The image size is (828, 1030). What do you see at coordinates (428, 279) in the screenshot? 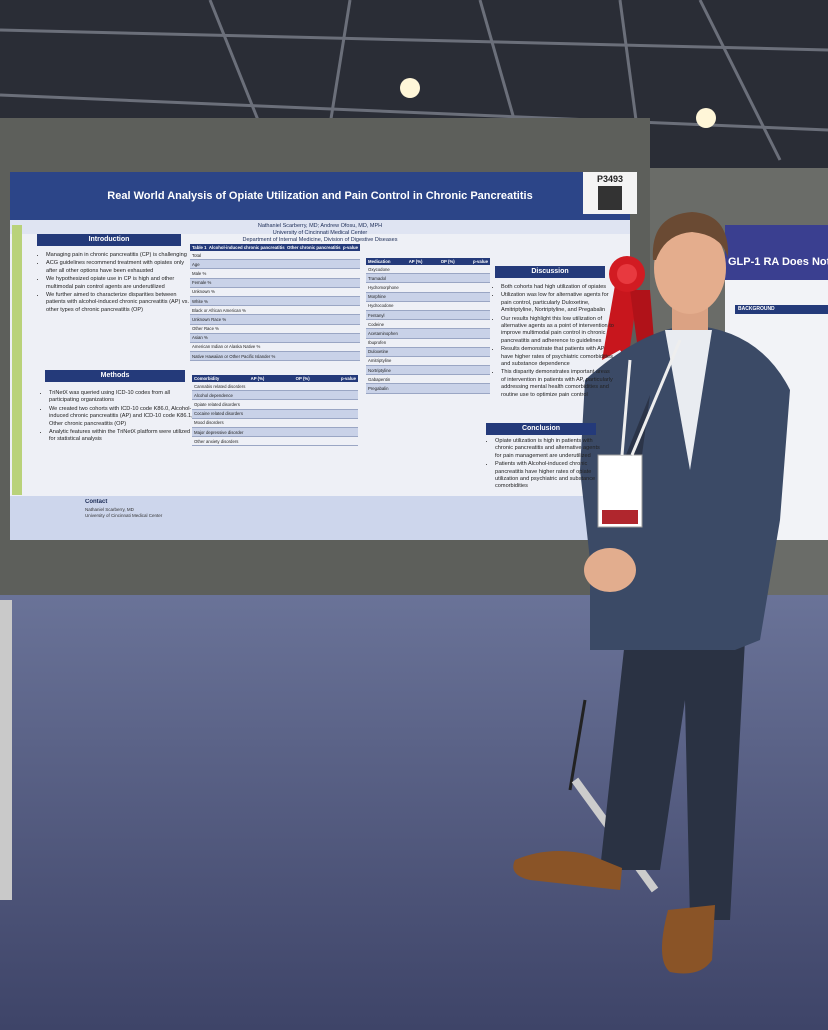
I see `table-row: Tramadol` at bounding box center [428, 279].